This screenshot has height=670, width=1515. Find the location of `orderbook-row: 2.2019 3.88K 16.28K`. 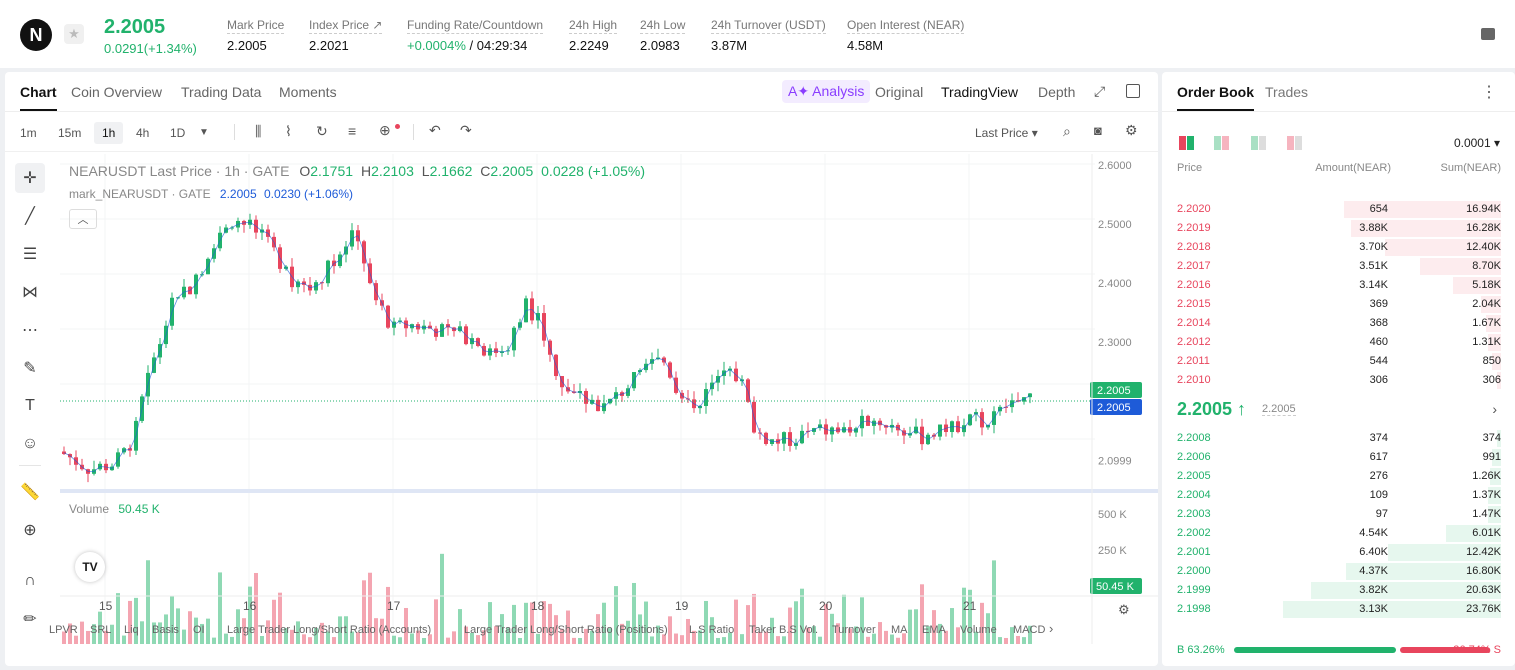

orderbook-row: 2.2019 3.88K 16.28K is located at coordinates (1339, 228).